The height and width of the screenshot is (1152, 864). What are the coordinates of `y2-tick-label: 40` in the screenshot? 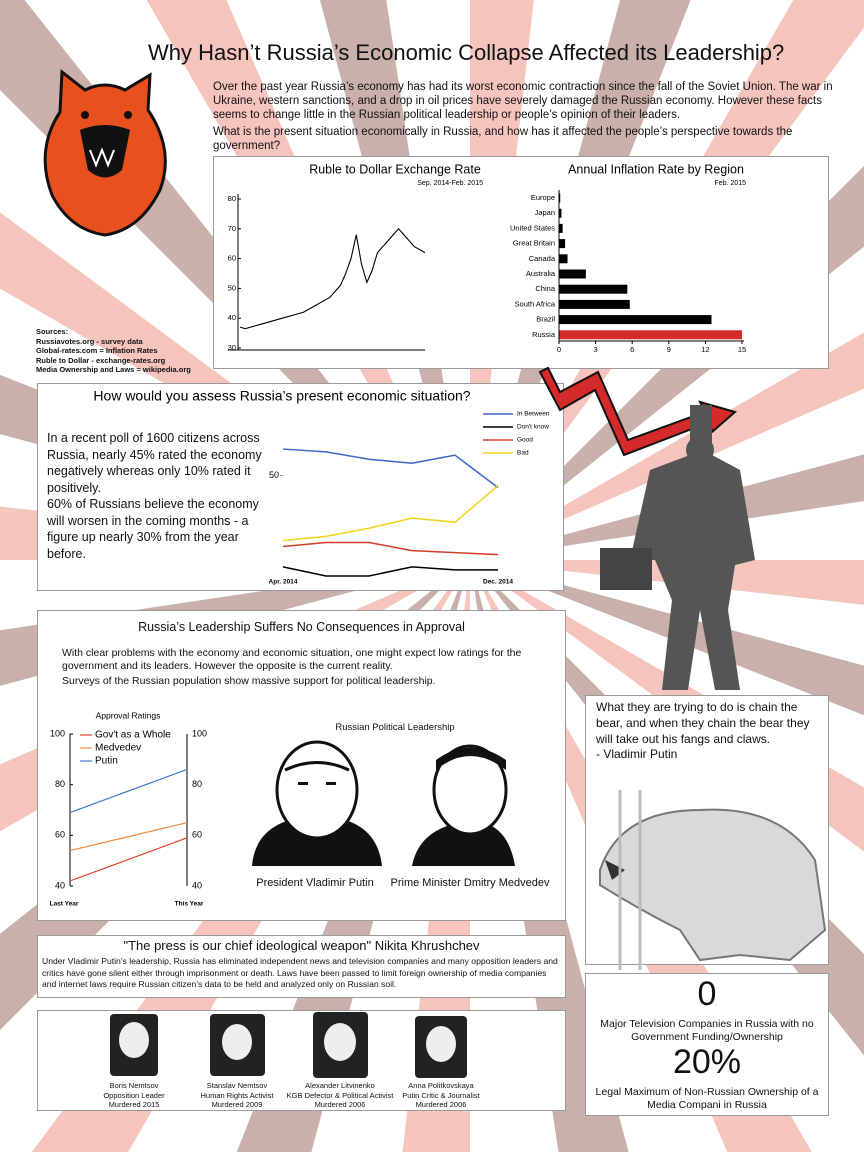 It's located at (197, 885).